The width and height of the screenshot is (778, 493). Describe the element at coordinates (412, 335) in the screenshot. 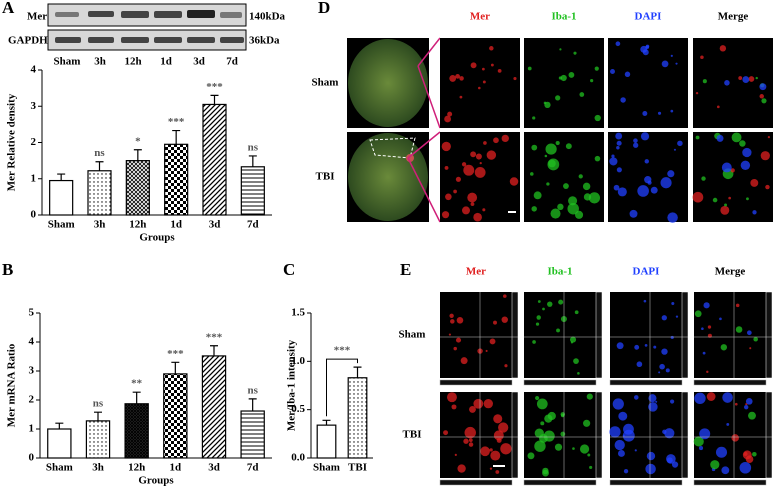

I see `row-label: Sham` at that location.